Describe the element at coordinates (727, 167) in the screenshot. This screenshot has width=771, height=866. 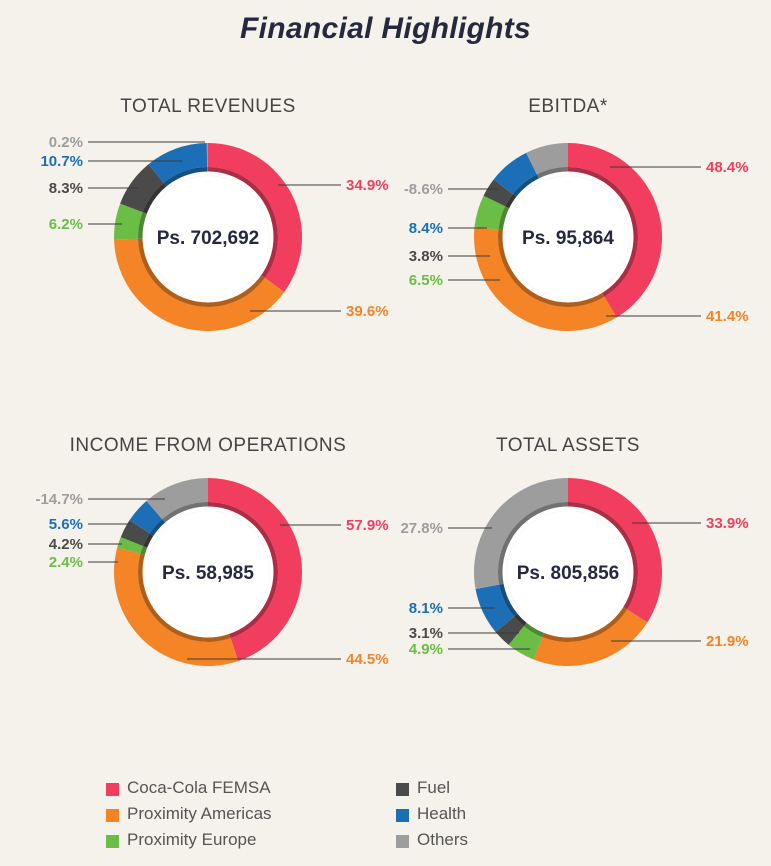
I see `data-label-coca-cola-femsa: 48.4%` at that location.